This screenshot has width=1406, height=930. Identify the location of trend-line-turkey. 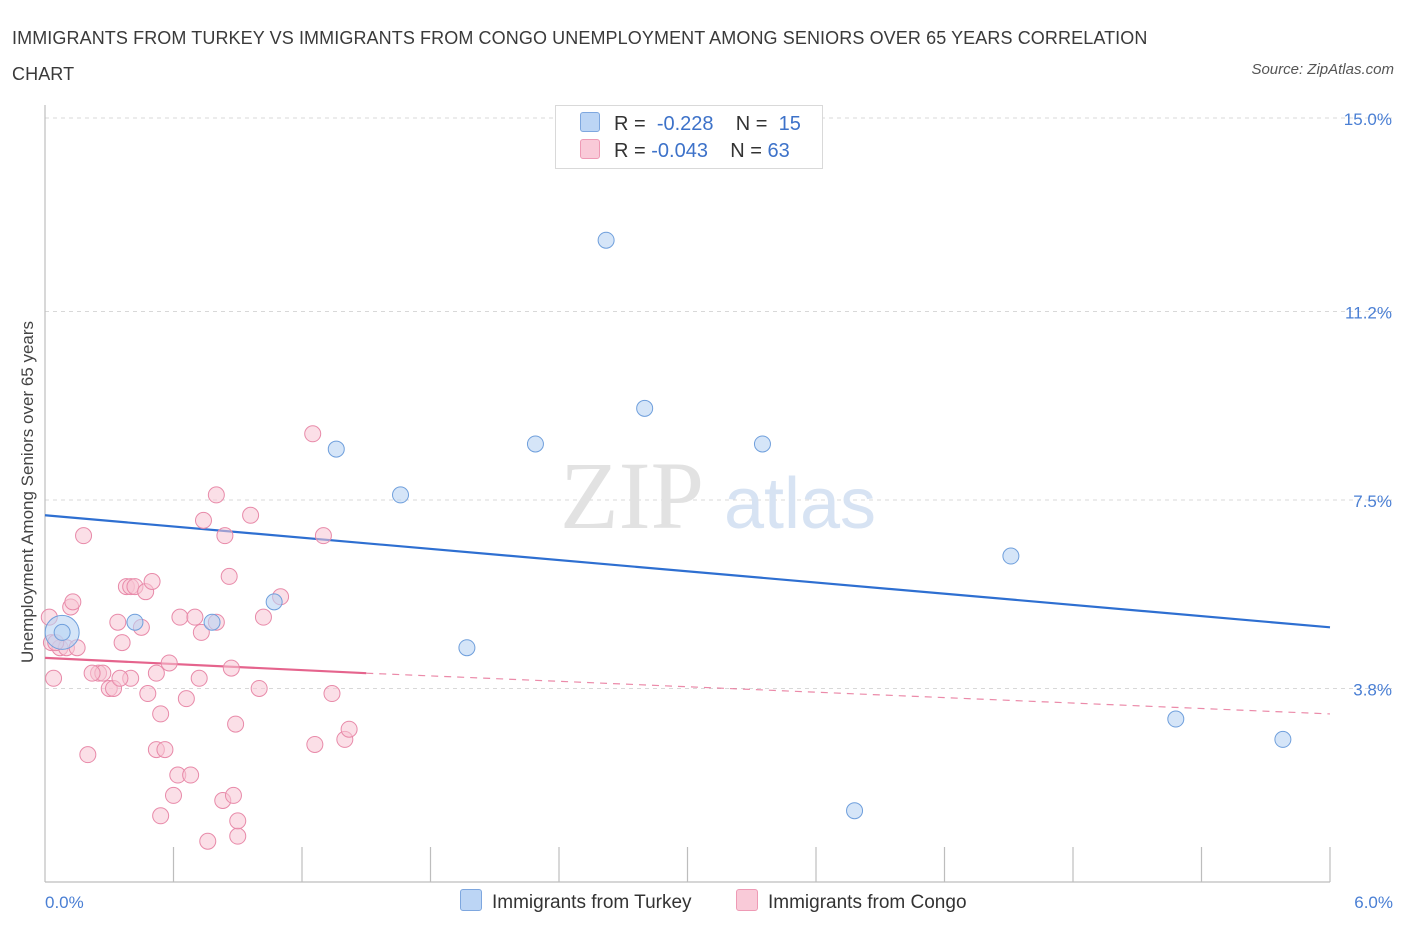
(687, 571).